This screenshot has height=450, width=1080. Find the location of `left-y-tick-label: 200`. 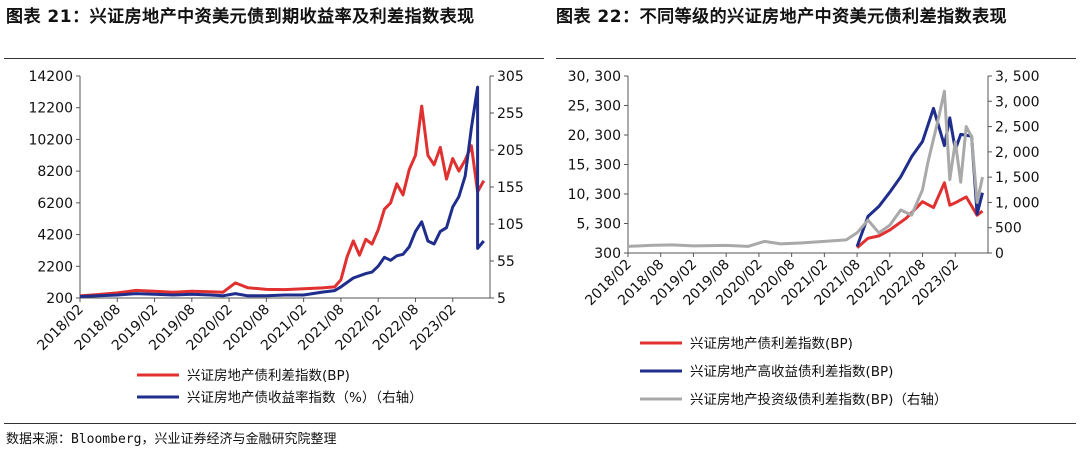

left-y-tick-label: 200 is located at coordinates (59, 299).